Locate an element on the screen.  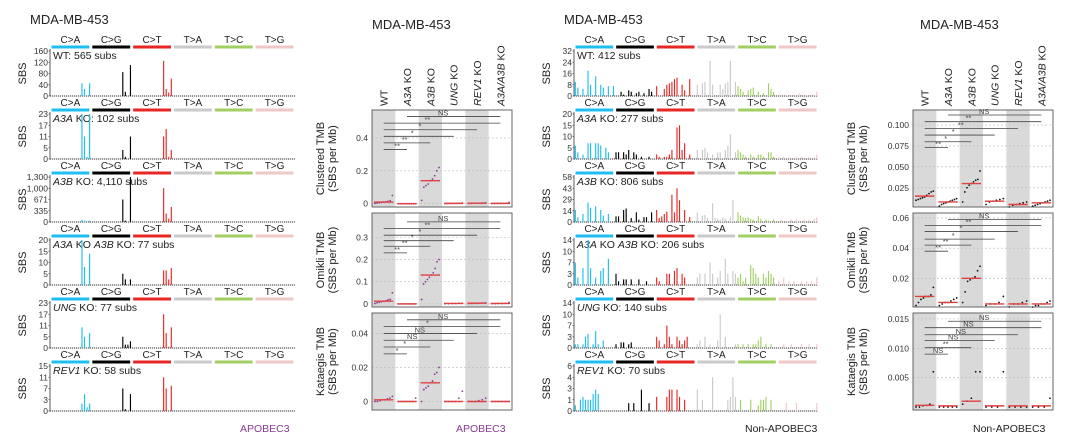
sample-label-part: KO: 102 subs is located at coordinates (106, 119).